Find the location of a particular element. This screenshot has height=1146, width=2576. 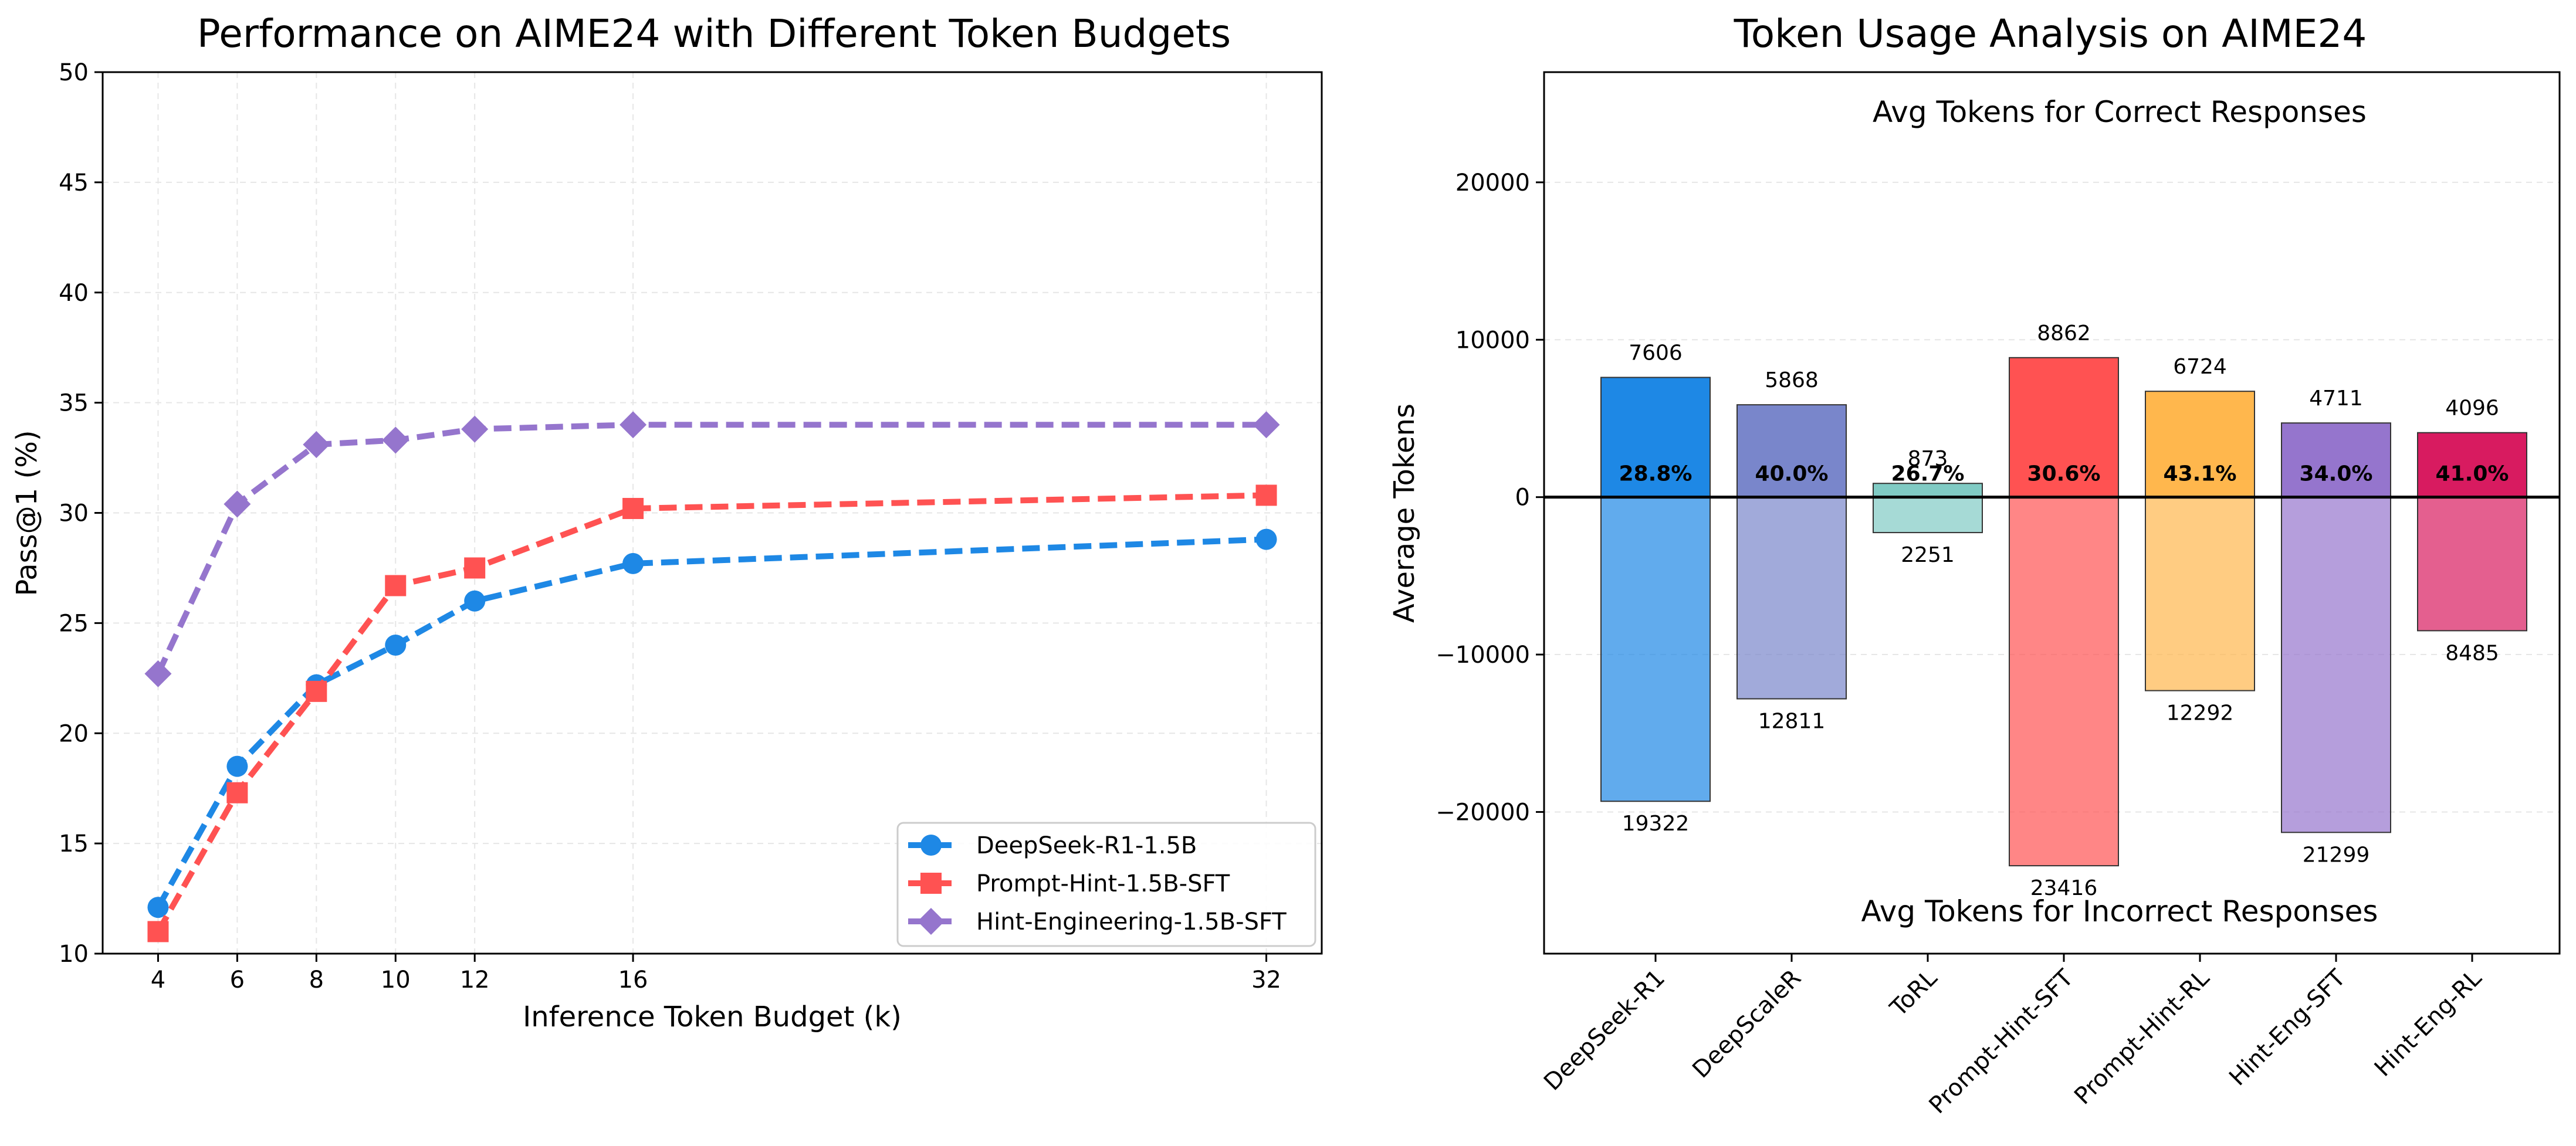

legend-box is located at coordinates (1106, 884).